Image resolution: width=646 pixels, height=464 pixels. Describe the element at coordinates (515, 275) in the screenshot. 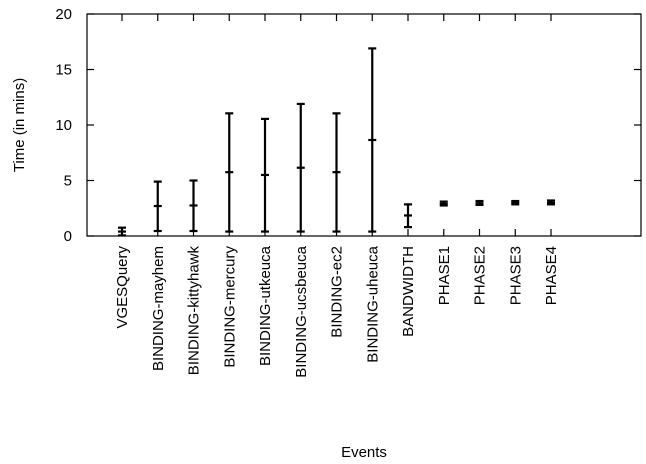

I see `x-tick-label: PHASE3` at that location.